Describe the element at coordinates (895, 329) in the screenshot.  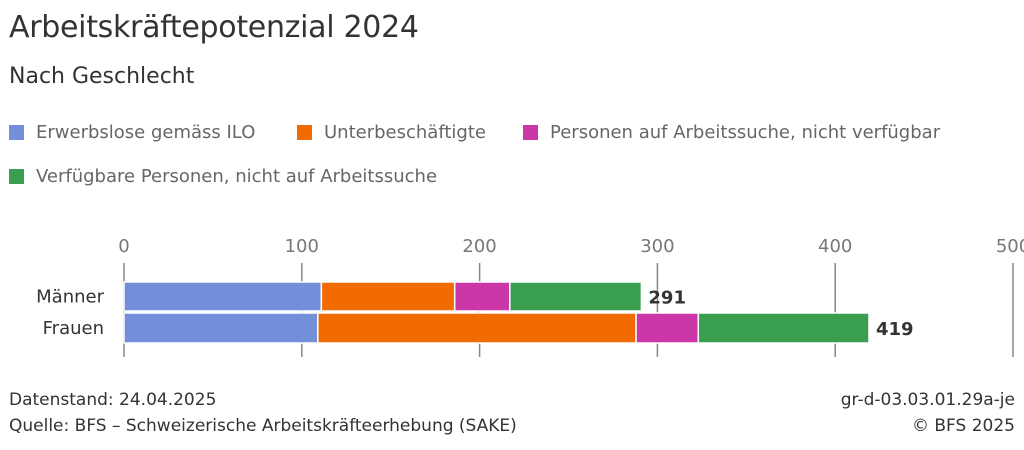
I see `total-label: 419` at that location.